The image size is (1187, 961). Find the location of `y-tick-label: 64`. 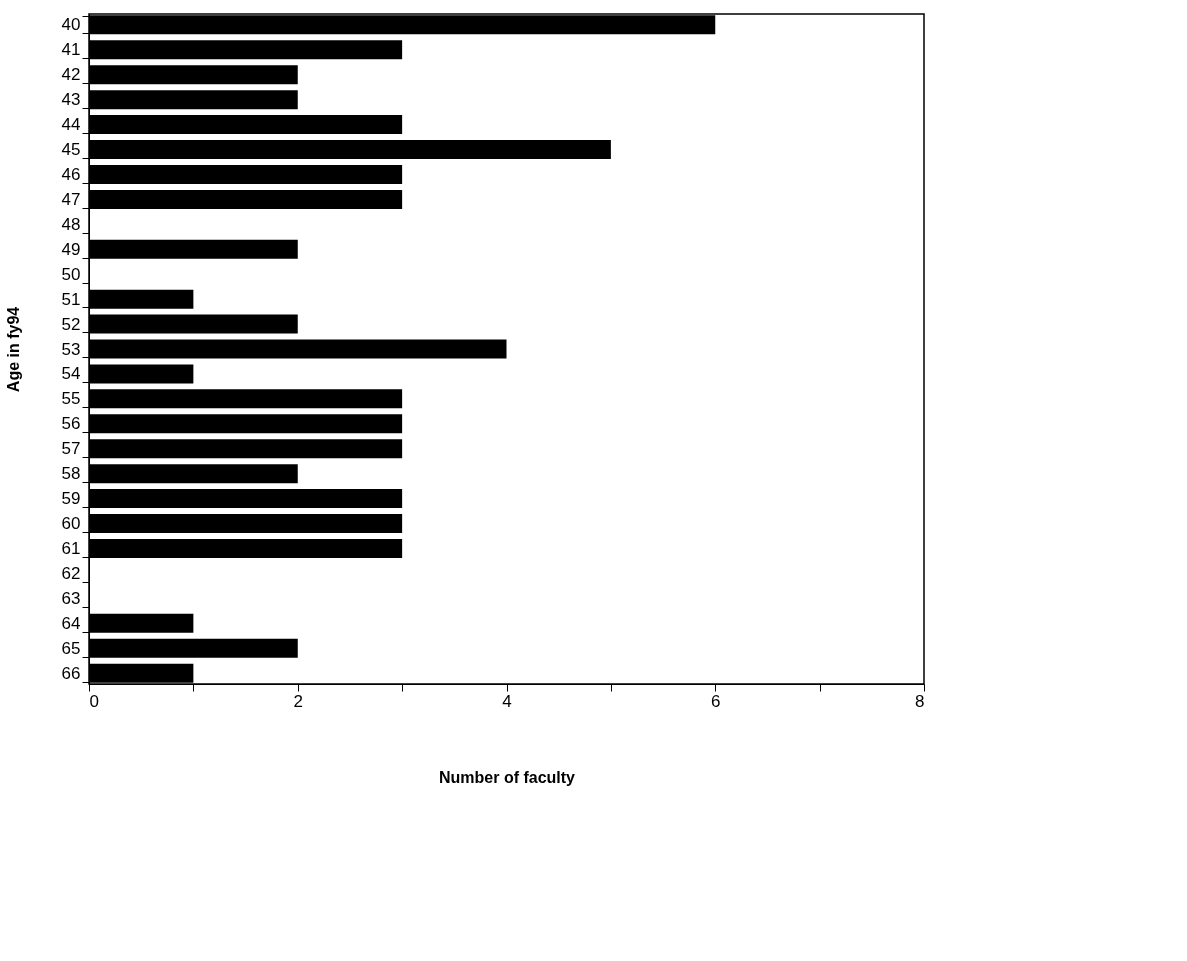

y-tick-label: 64 is located at coordinates (71, 623).